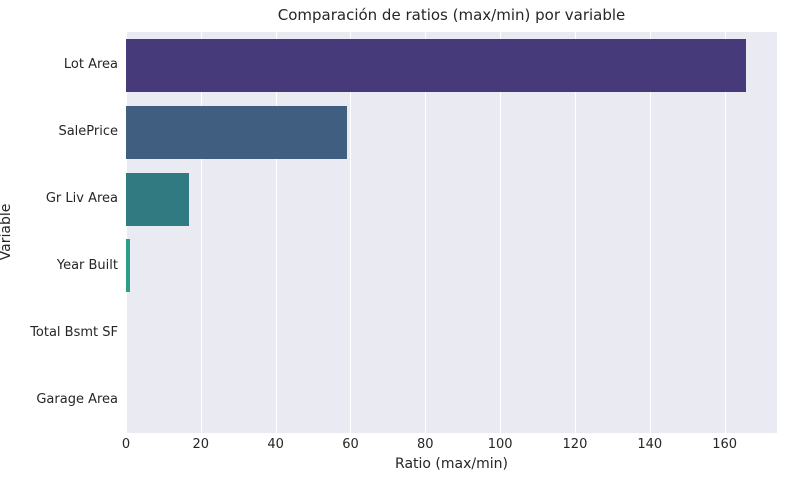 This screenshot has width=787, height=487. I want to click on bar-year-built, so click(128, 266).